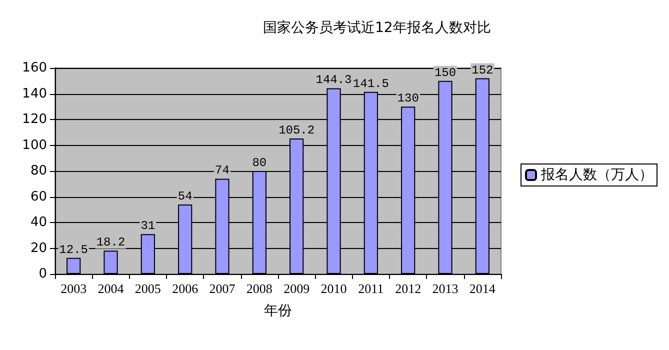 This screenshot has width=669, height=350. Describe the element at coordinates (222, 288) in the screenshot. I see `x-tick-label: 2007` at that location.